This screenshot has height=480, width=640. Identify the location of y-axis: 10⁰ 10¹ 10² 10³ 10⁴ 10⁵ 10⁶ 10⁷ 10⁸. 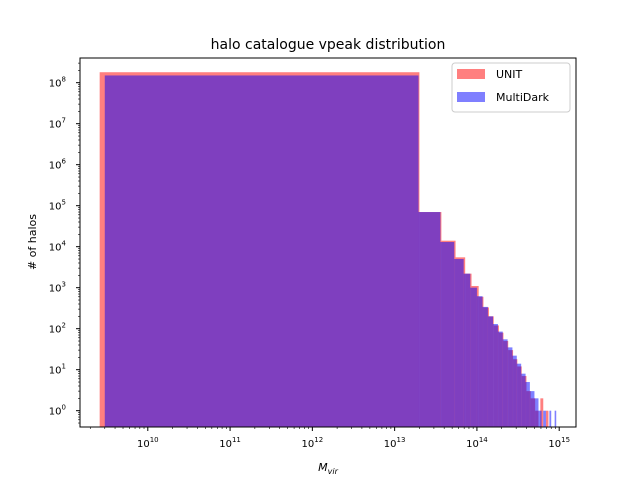
(64, 243).